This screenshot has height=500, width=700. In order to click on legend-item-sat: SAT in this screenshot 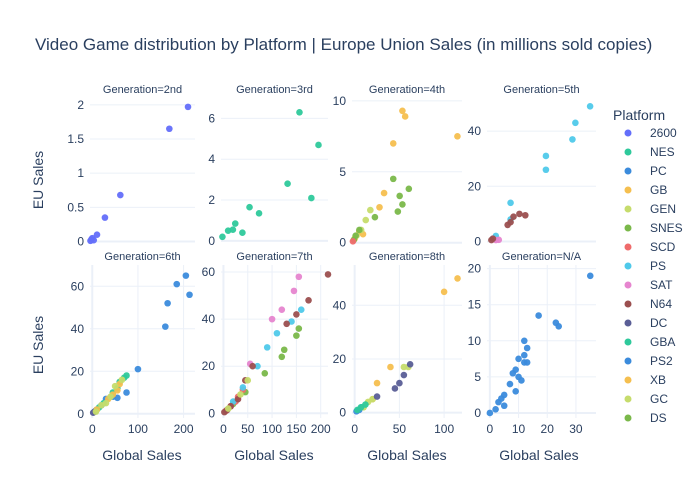, I will do `click(649, 285)`.